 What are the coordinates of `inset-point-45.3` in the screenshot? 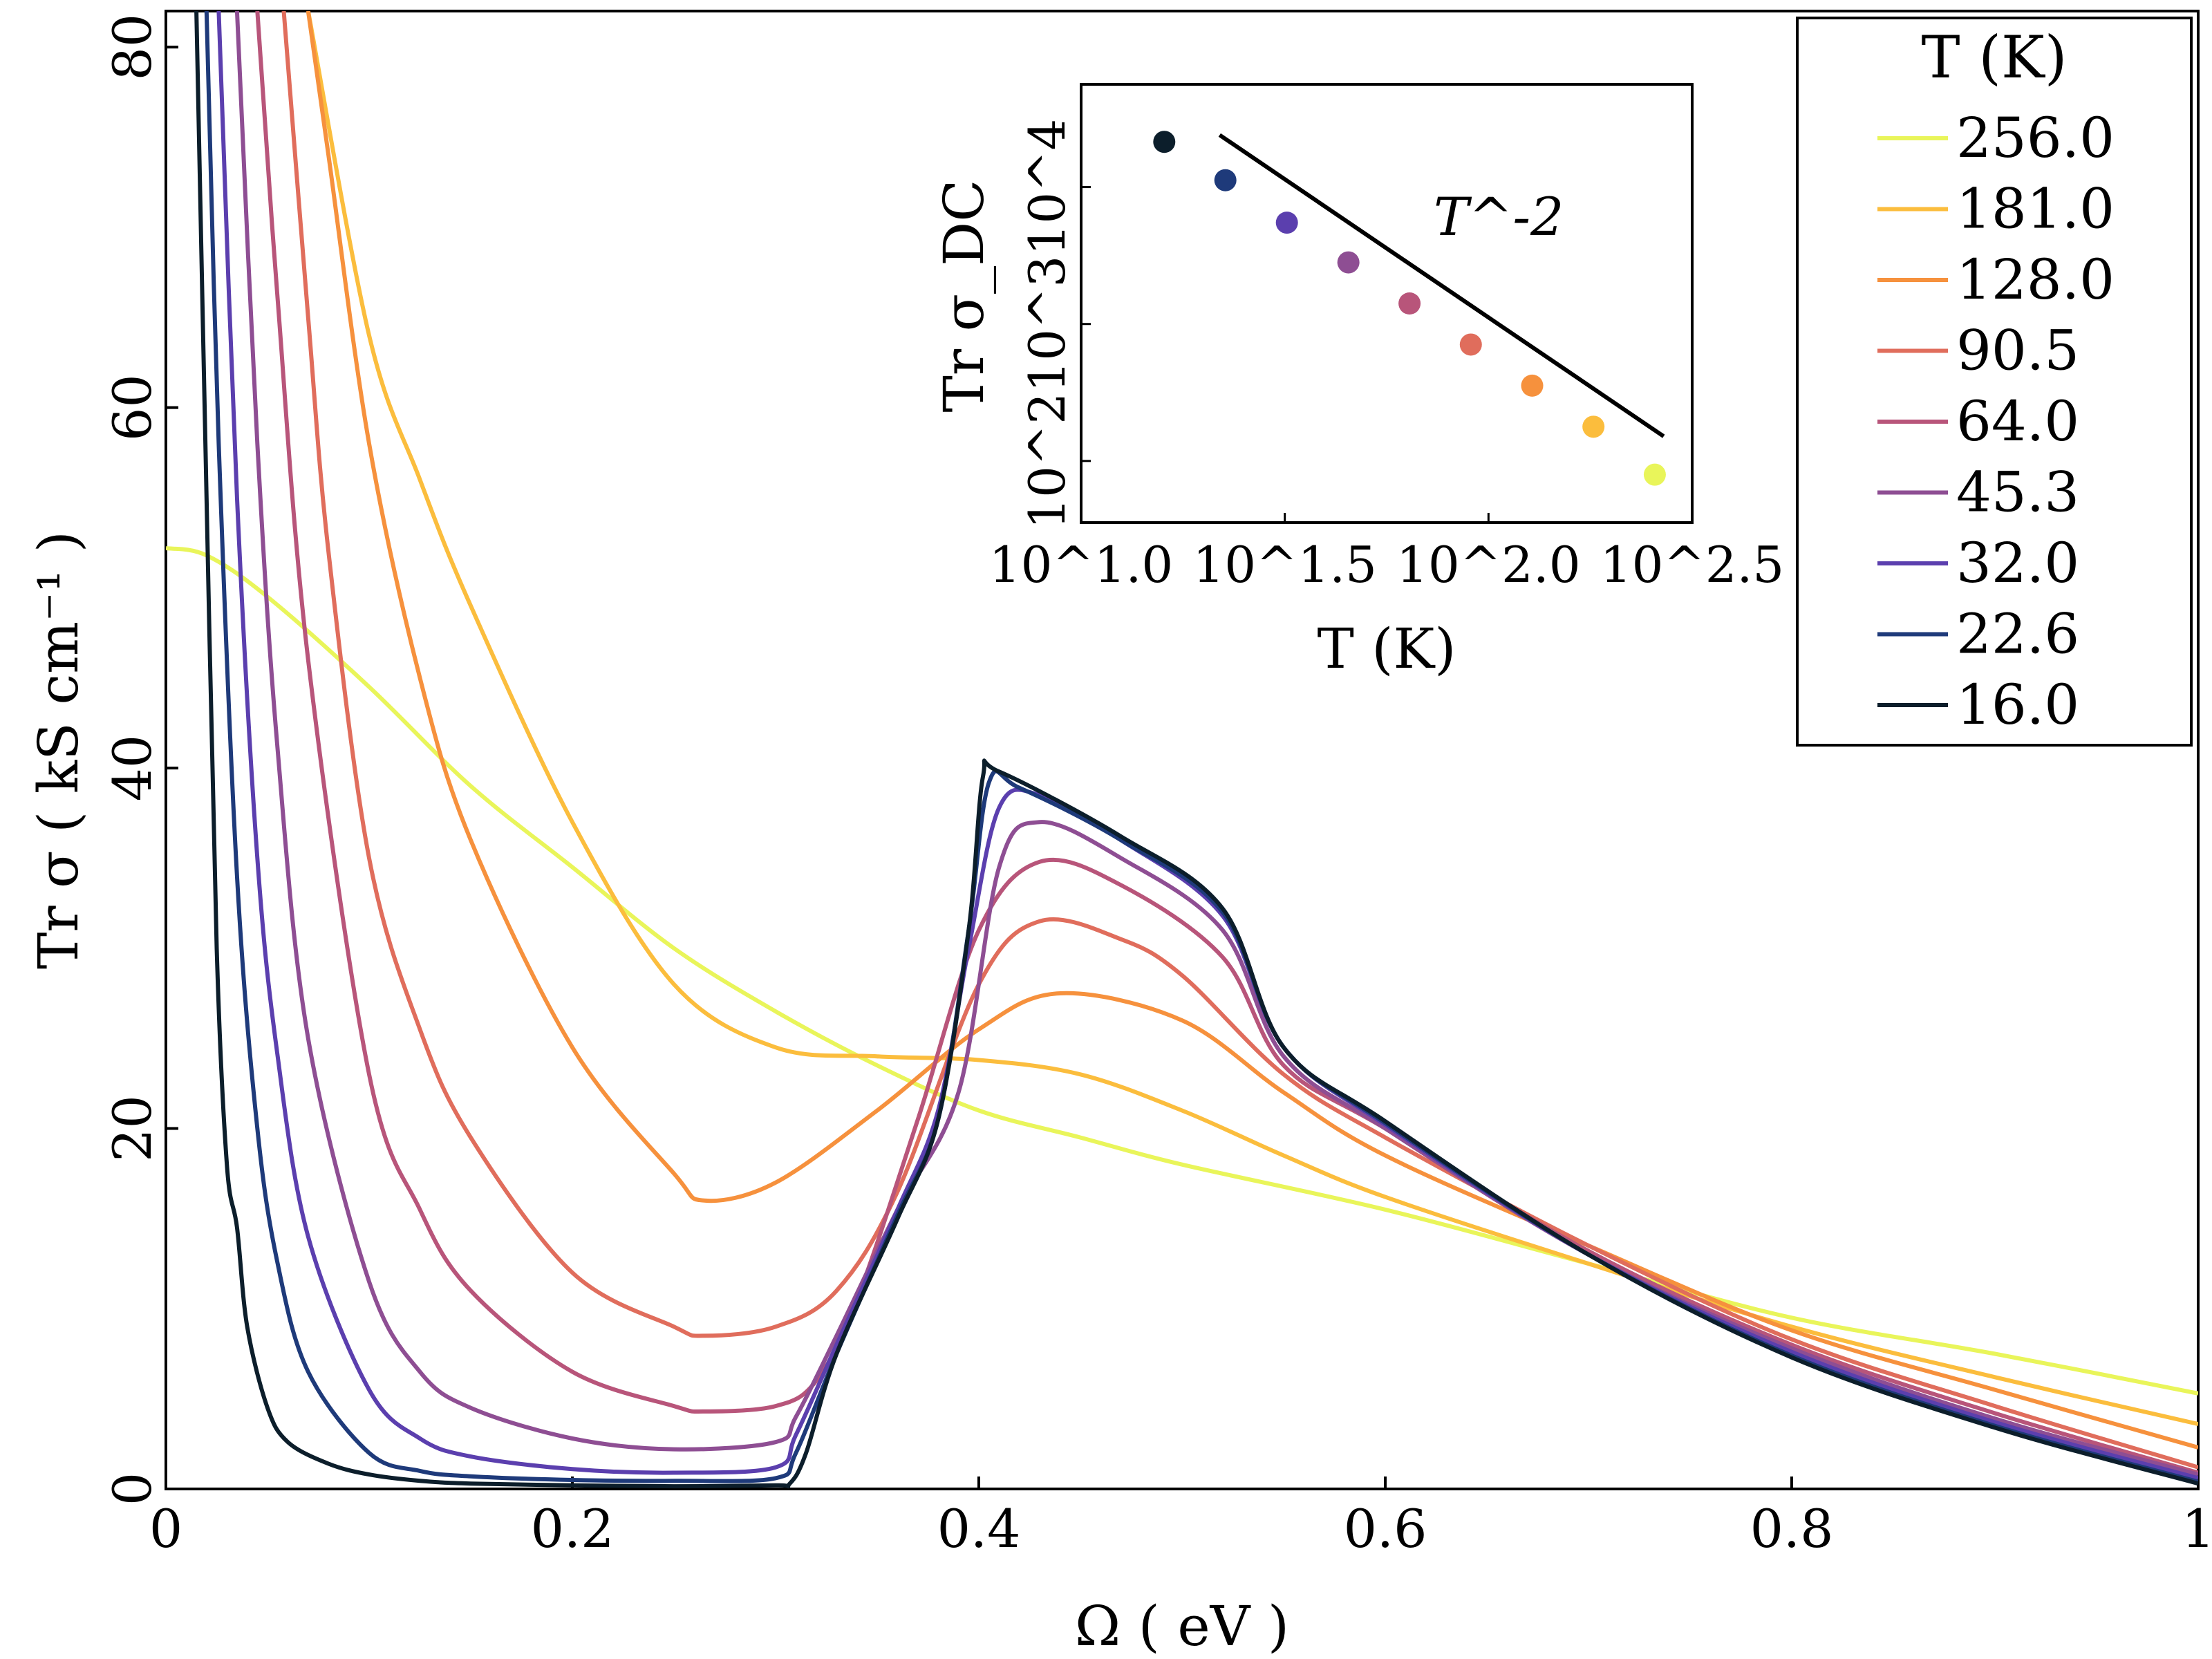 It's located at (1349, 262).